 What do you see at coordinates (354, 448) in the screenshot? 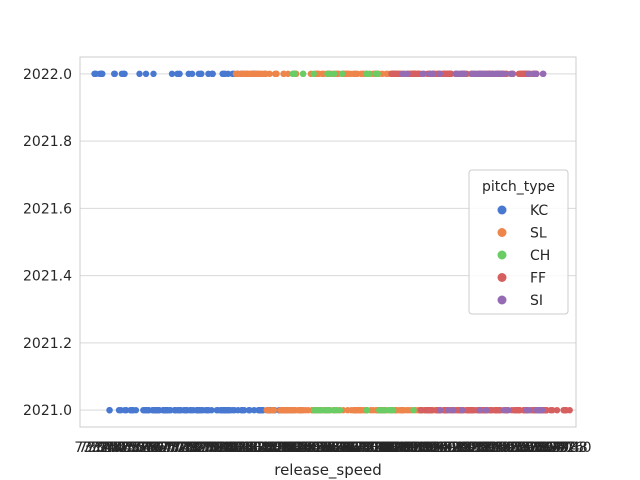
I see `x-tick-label: 86.6` at bounding box center [354, 448].